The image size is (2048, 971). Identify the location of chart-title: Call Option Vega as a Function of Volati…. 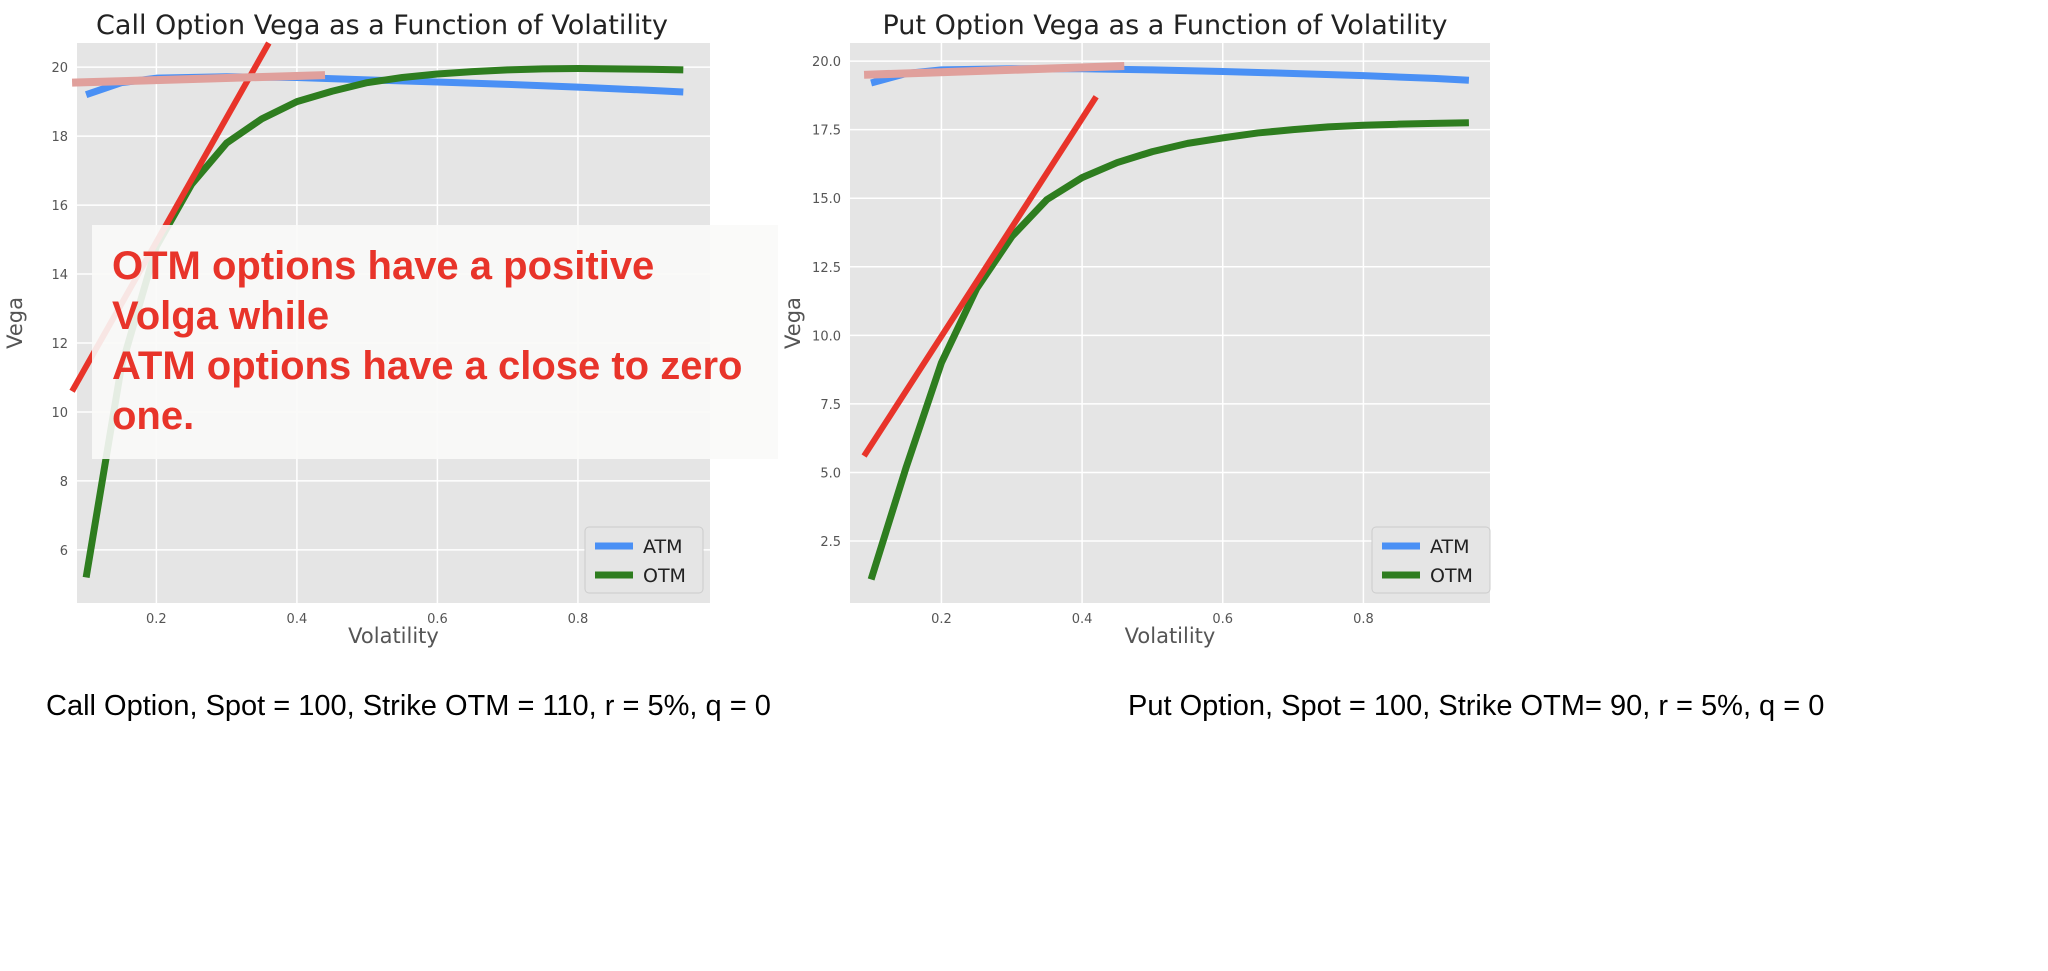
(382, 25).